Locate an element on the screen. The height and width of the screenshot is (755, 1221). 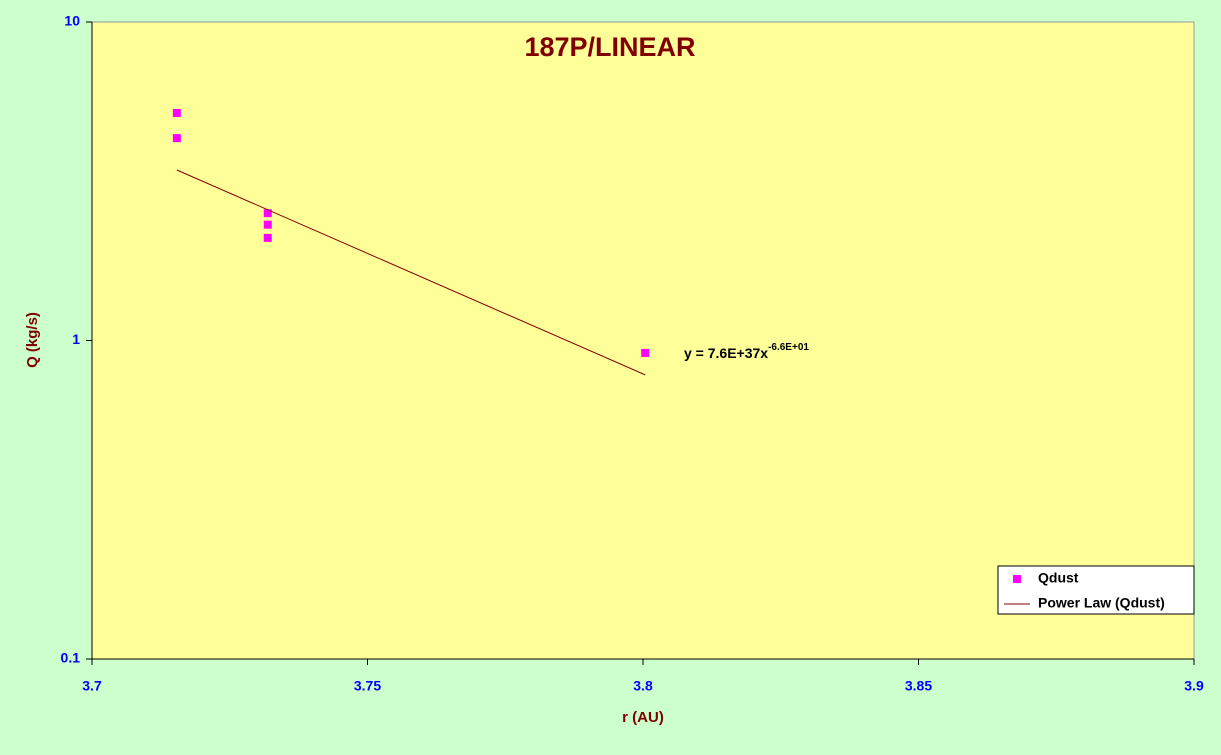
x-tick-label: 3.7 is located at coordinates (92, 686).